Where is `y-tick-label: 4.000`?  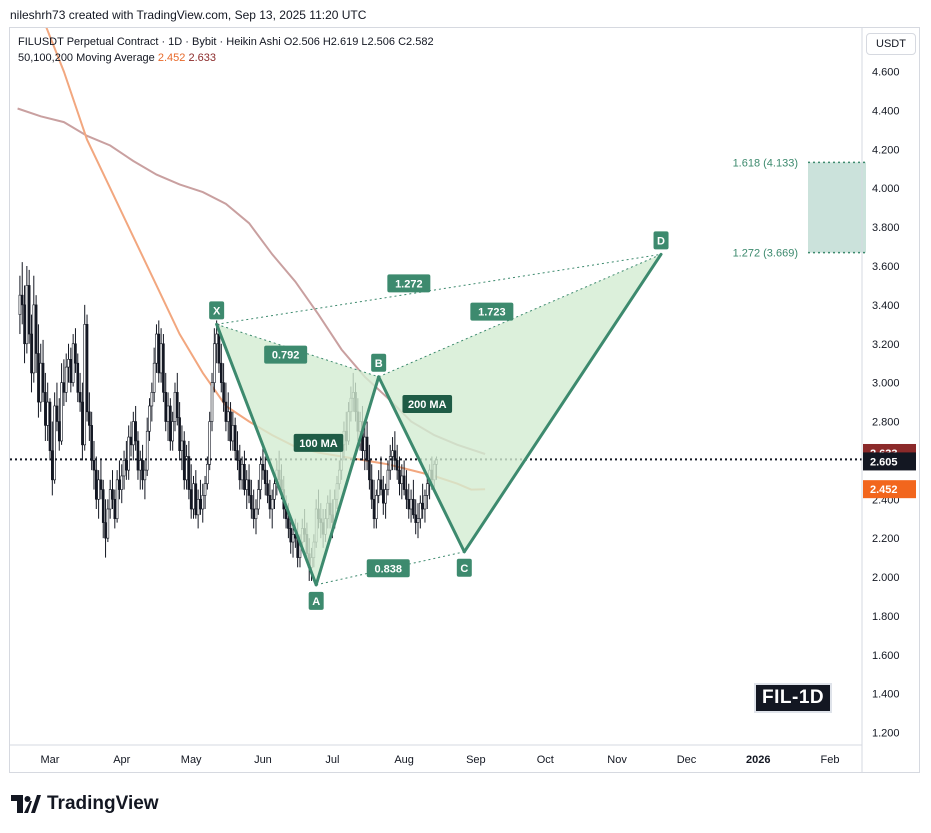
y-tick-label: 4.000 is located at coordinates (886, 189).